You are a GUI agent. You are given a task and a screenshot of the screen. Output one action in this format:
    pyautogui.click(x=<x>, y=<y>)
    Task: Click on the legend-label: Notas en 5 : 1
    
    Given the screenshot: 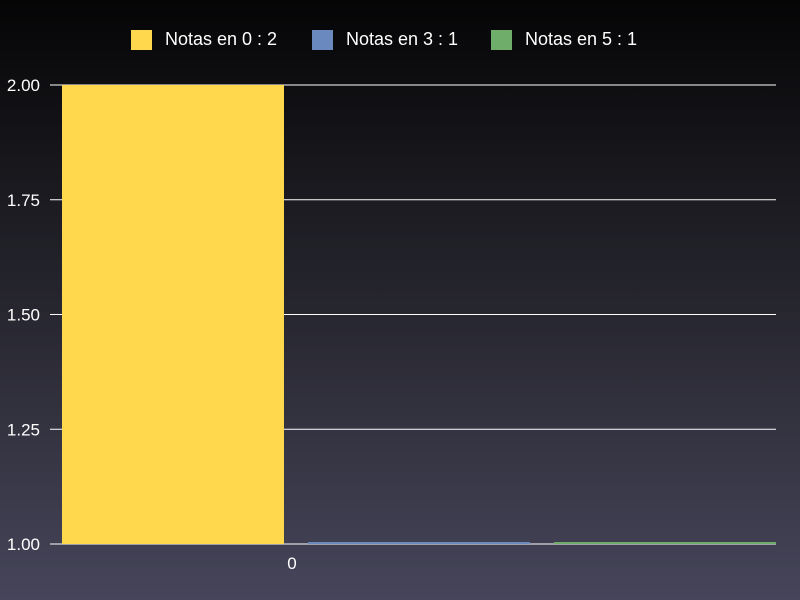 What is the action you would take?
    pyautogui.click(x=581, y=39)
    